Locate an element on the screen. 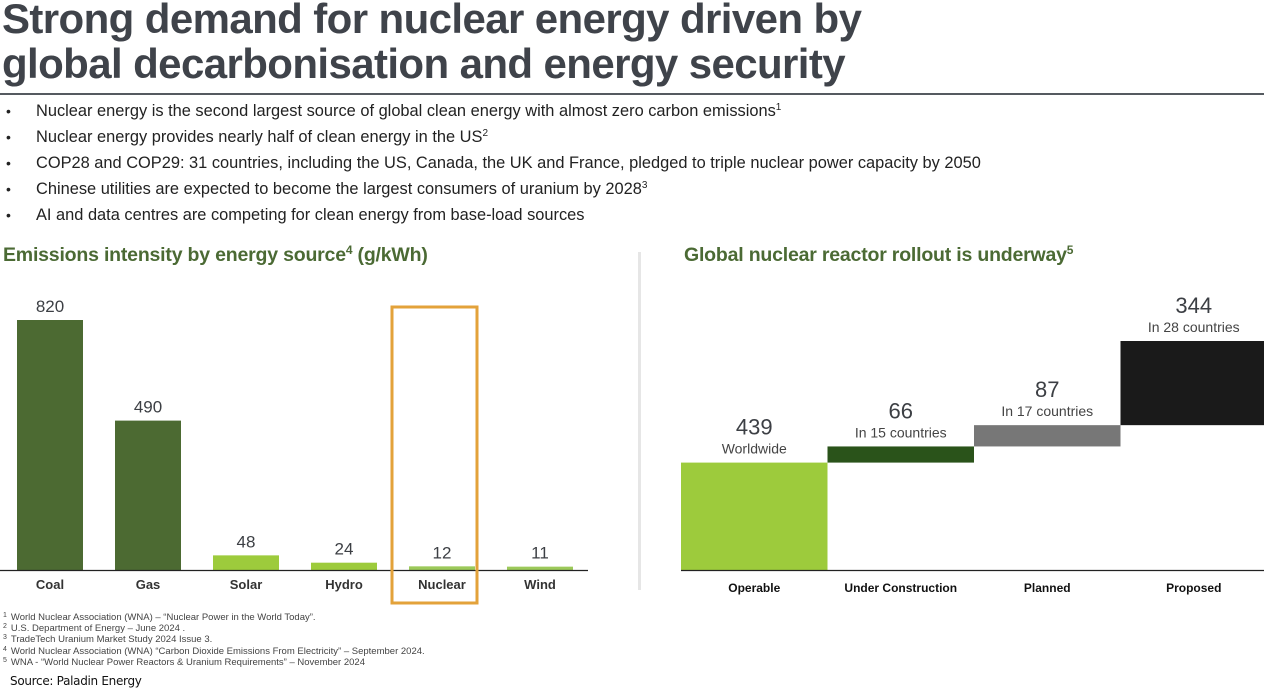 This screenshot has height=688, width=1264. value-label-operable: 439 is located at coordinates (754, 427).